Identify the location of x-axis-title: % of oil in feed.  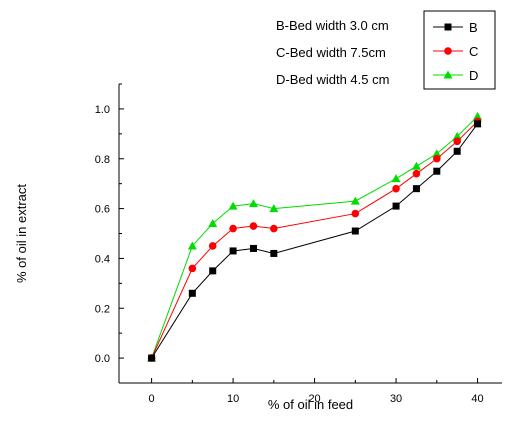
(310, 404).